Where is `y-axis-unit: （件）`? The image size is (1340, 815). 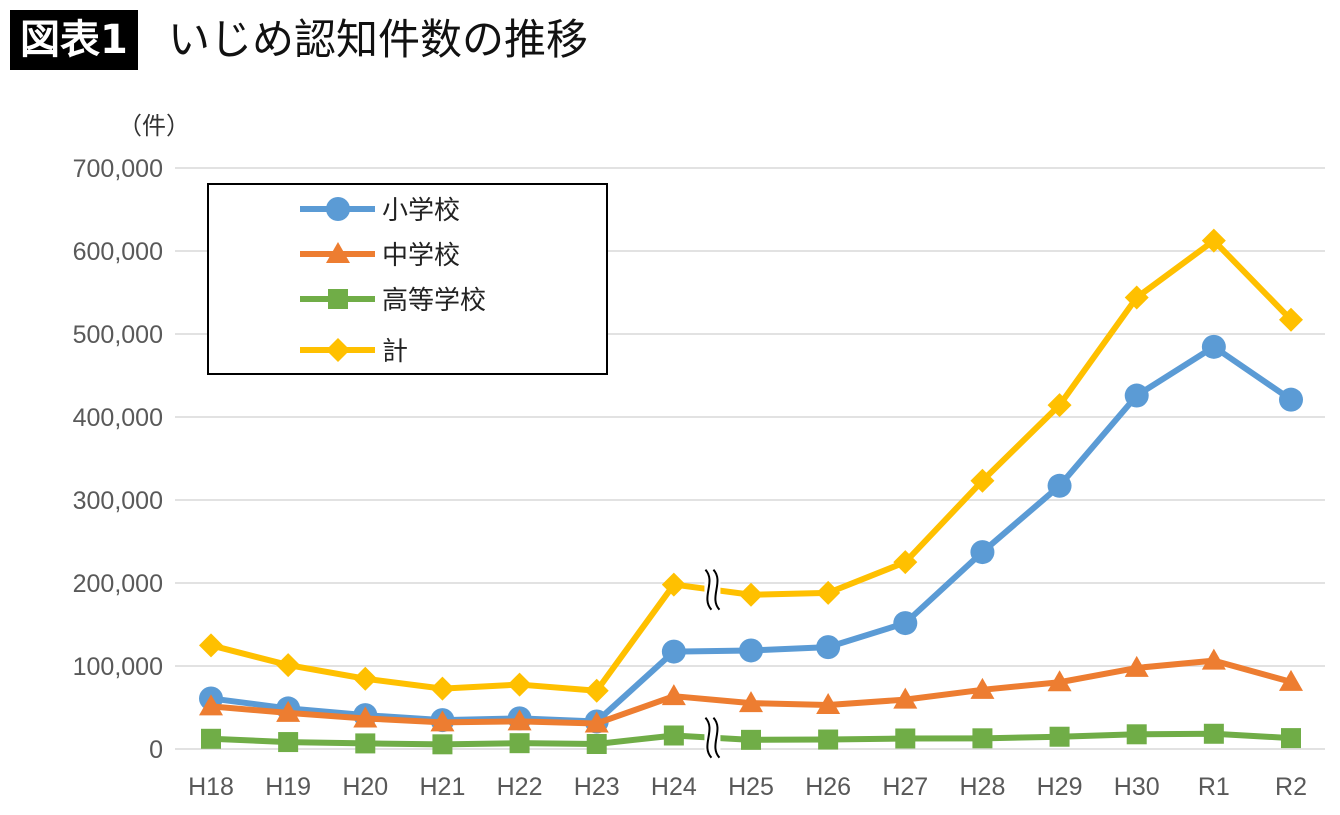
y-axis-unit: （件） is located at coordinates (154, 126).